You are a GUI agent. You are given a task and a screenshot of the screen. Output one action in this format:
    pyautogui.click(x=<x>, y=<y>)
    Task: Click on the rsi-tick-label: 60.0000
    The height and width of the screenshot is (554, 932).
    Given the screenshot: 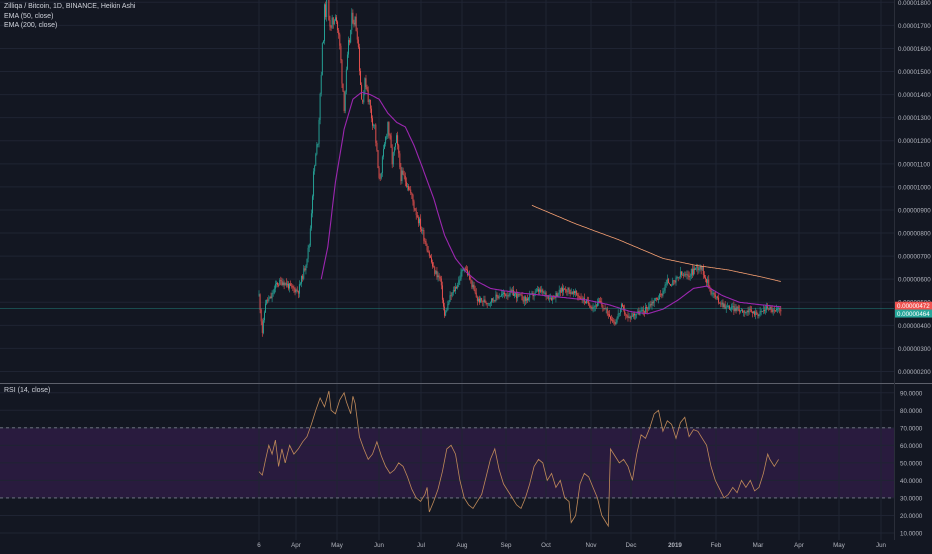 What is the action you would take?
    pyautogui.click(x=911, y=446)
    